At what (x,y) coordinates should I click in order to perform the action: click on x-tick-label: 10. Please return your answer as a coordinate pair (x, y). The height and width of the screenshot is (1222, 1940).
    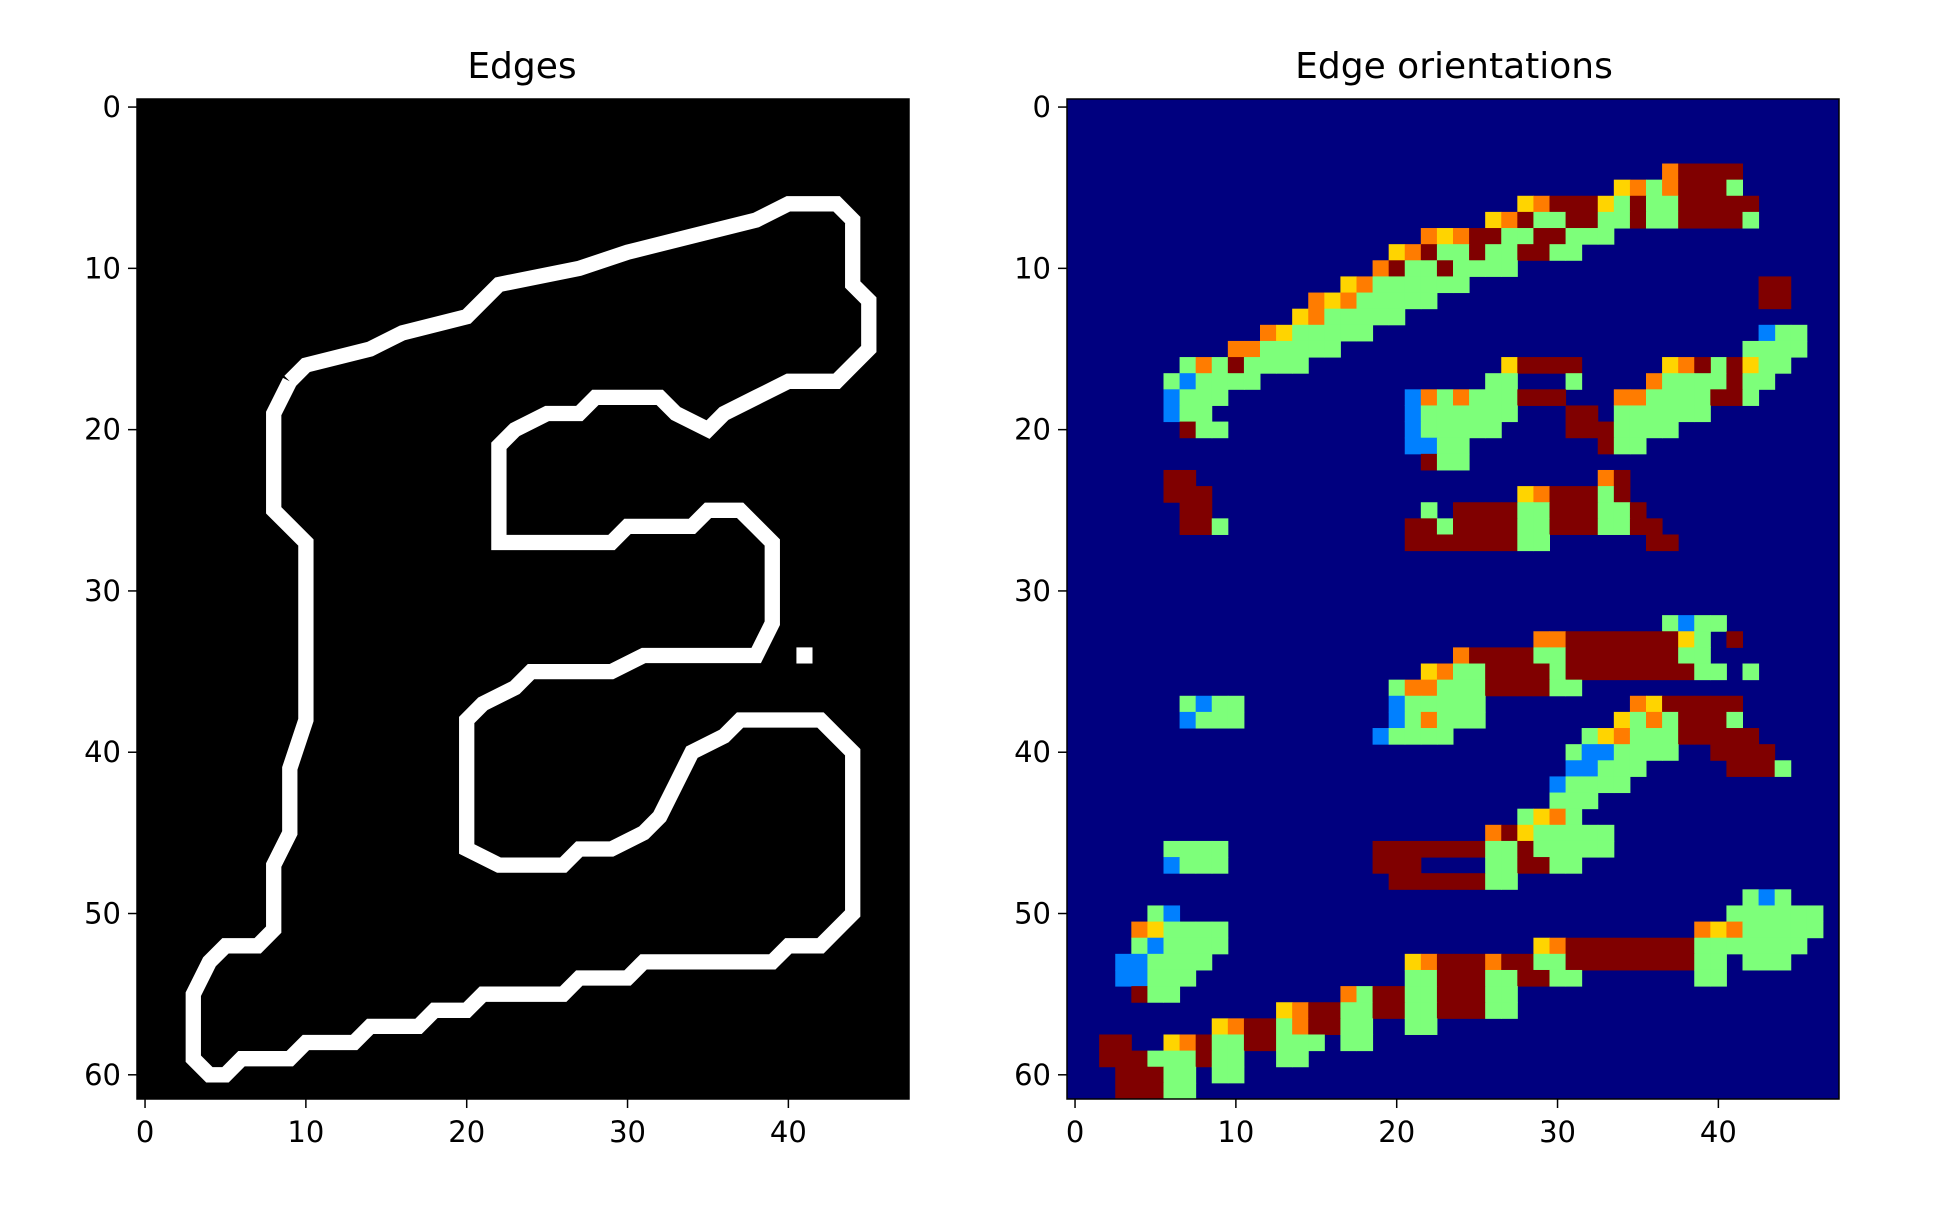
    Looking at the image, I should click on (305, 1132).